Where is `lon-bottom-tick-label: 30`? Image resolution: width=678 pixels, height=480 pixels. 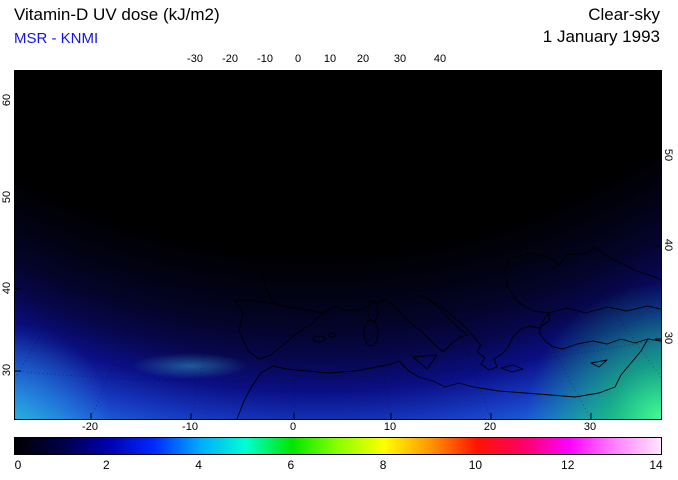 lon-bottom-tick-label: 30 is located at coordinates (590, 427).